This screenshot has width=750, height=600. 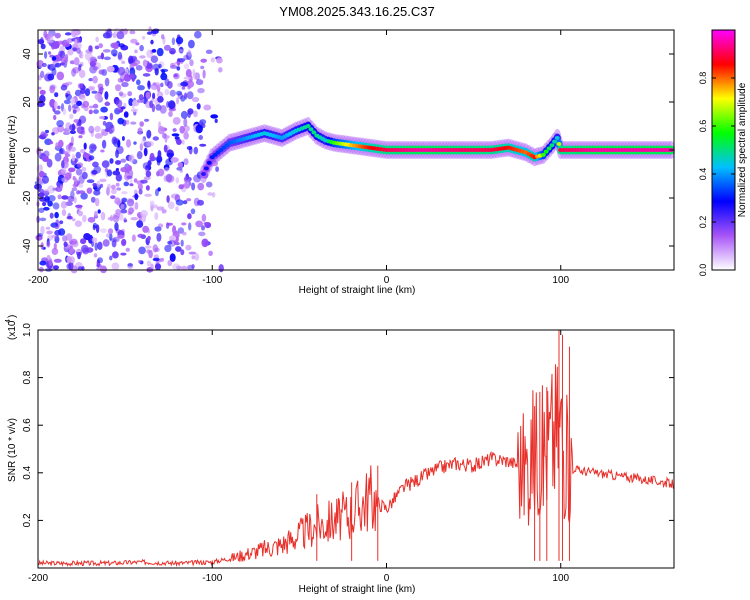 I want to click on snr-x-label: Height of straight line (km), so click(x=357, y=589).